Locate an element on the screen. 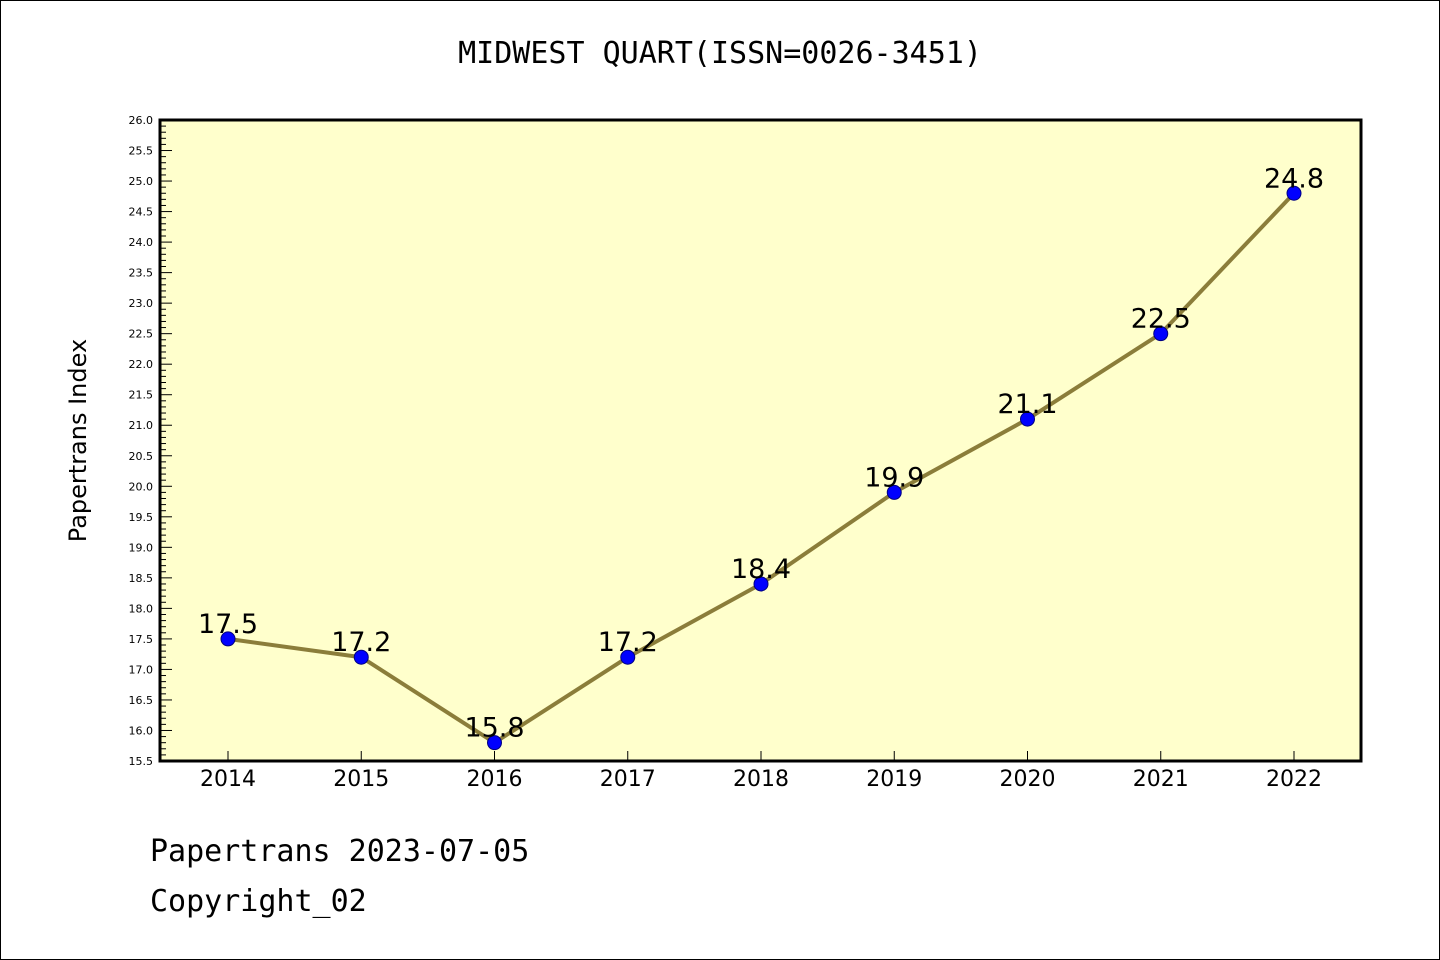  data-label: 15.8 is located at coordinates (494, 728).